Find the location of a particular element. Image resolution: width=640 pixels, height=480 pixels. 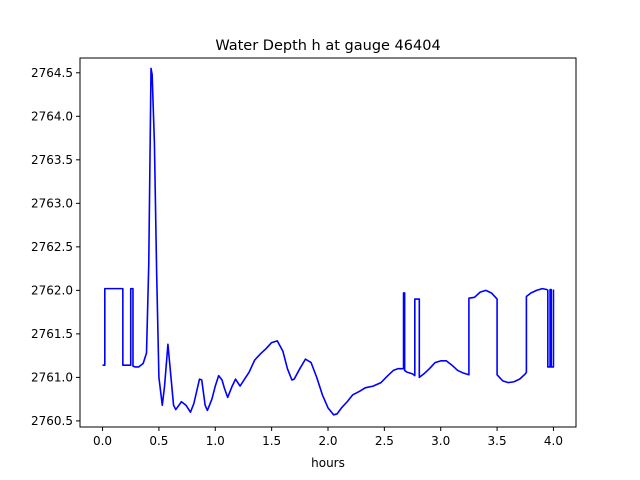

x-tick-label: 1.0 is located at coordinates (215, 441).